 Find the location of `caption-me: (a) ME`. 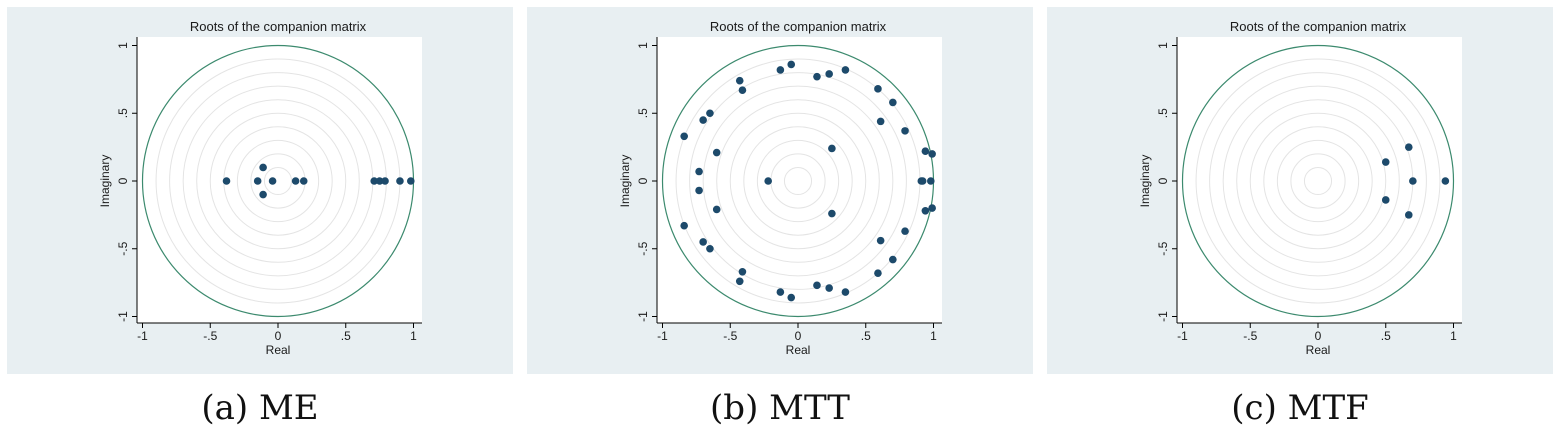

caption-me: (a) ME is located at coordinates (260, 408).